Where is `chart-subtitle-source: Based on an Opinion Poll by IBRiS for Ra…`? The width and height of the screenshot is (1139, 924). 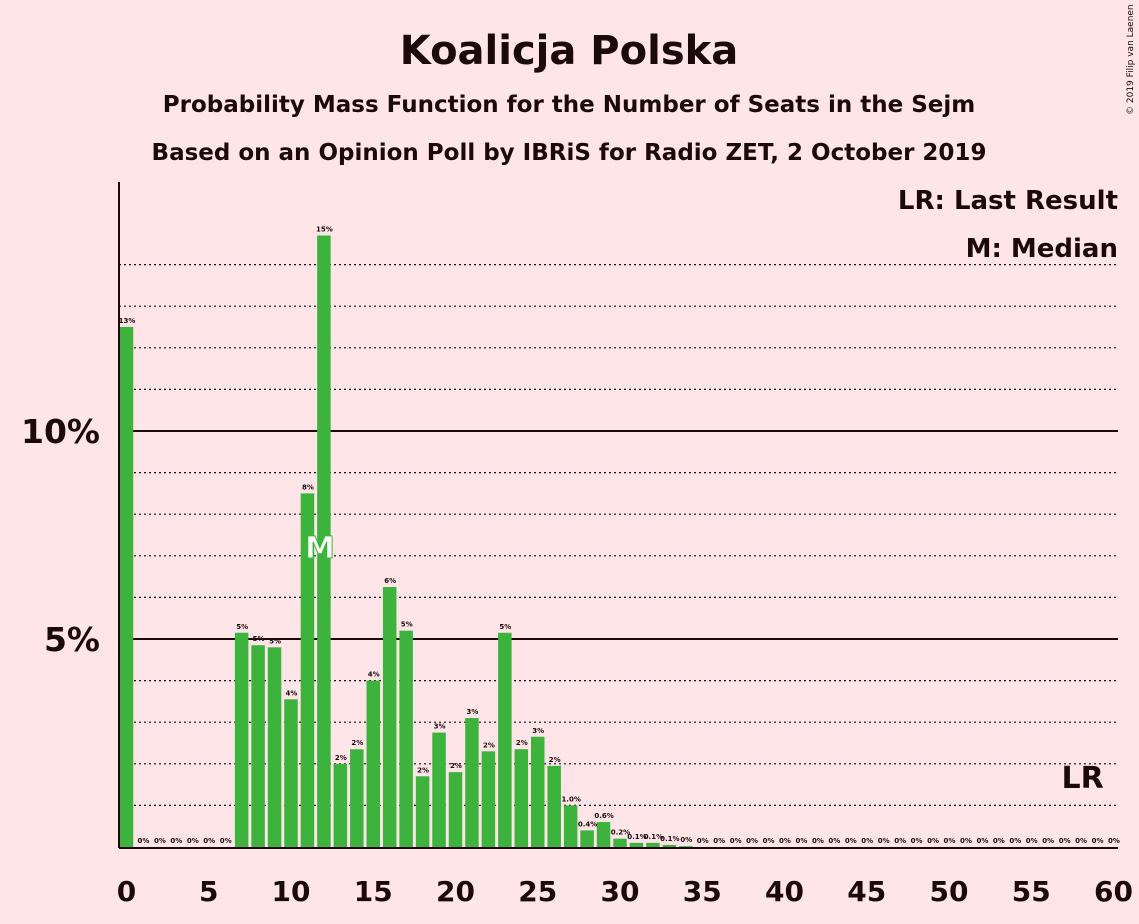
chart-subtitle-source: Based on an Opinion Poll by IBRiS for Ra… is located at coordinates (569, 153).